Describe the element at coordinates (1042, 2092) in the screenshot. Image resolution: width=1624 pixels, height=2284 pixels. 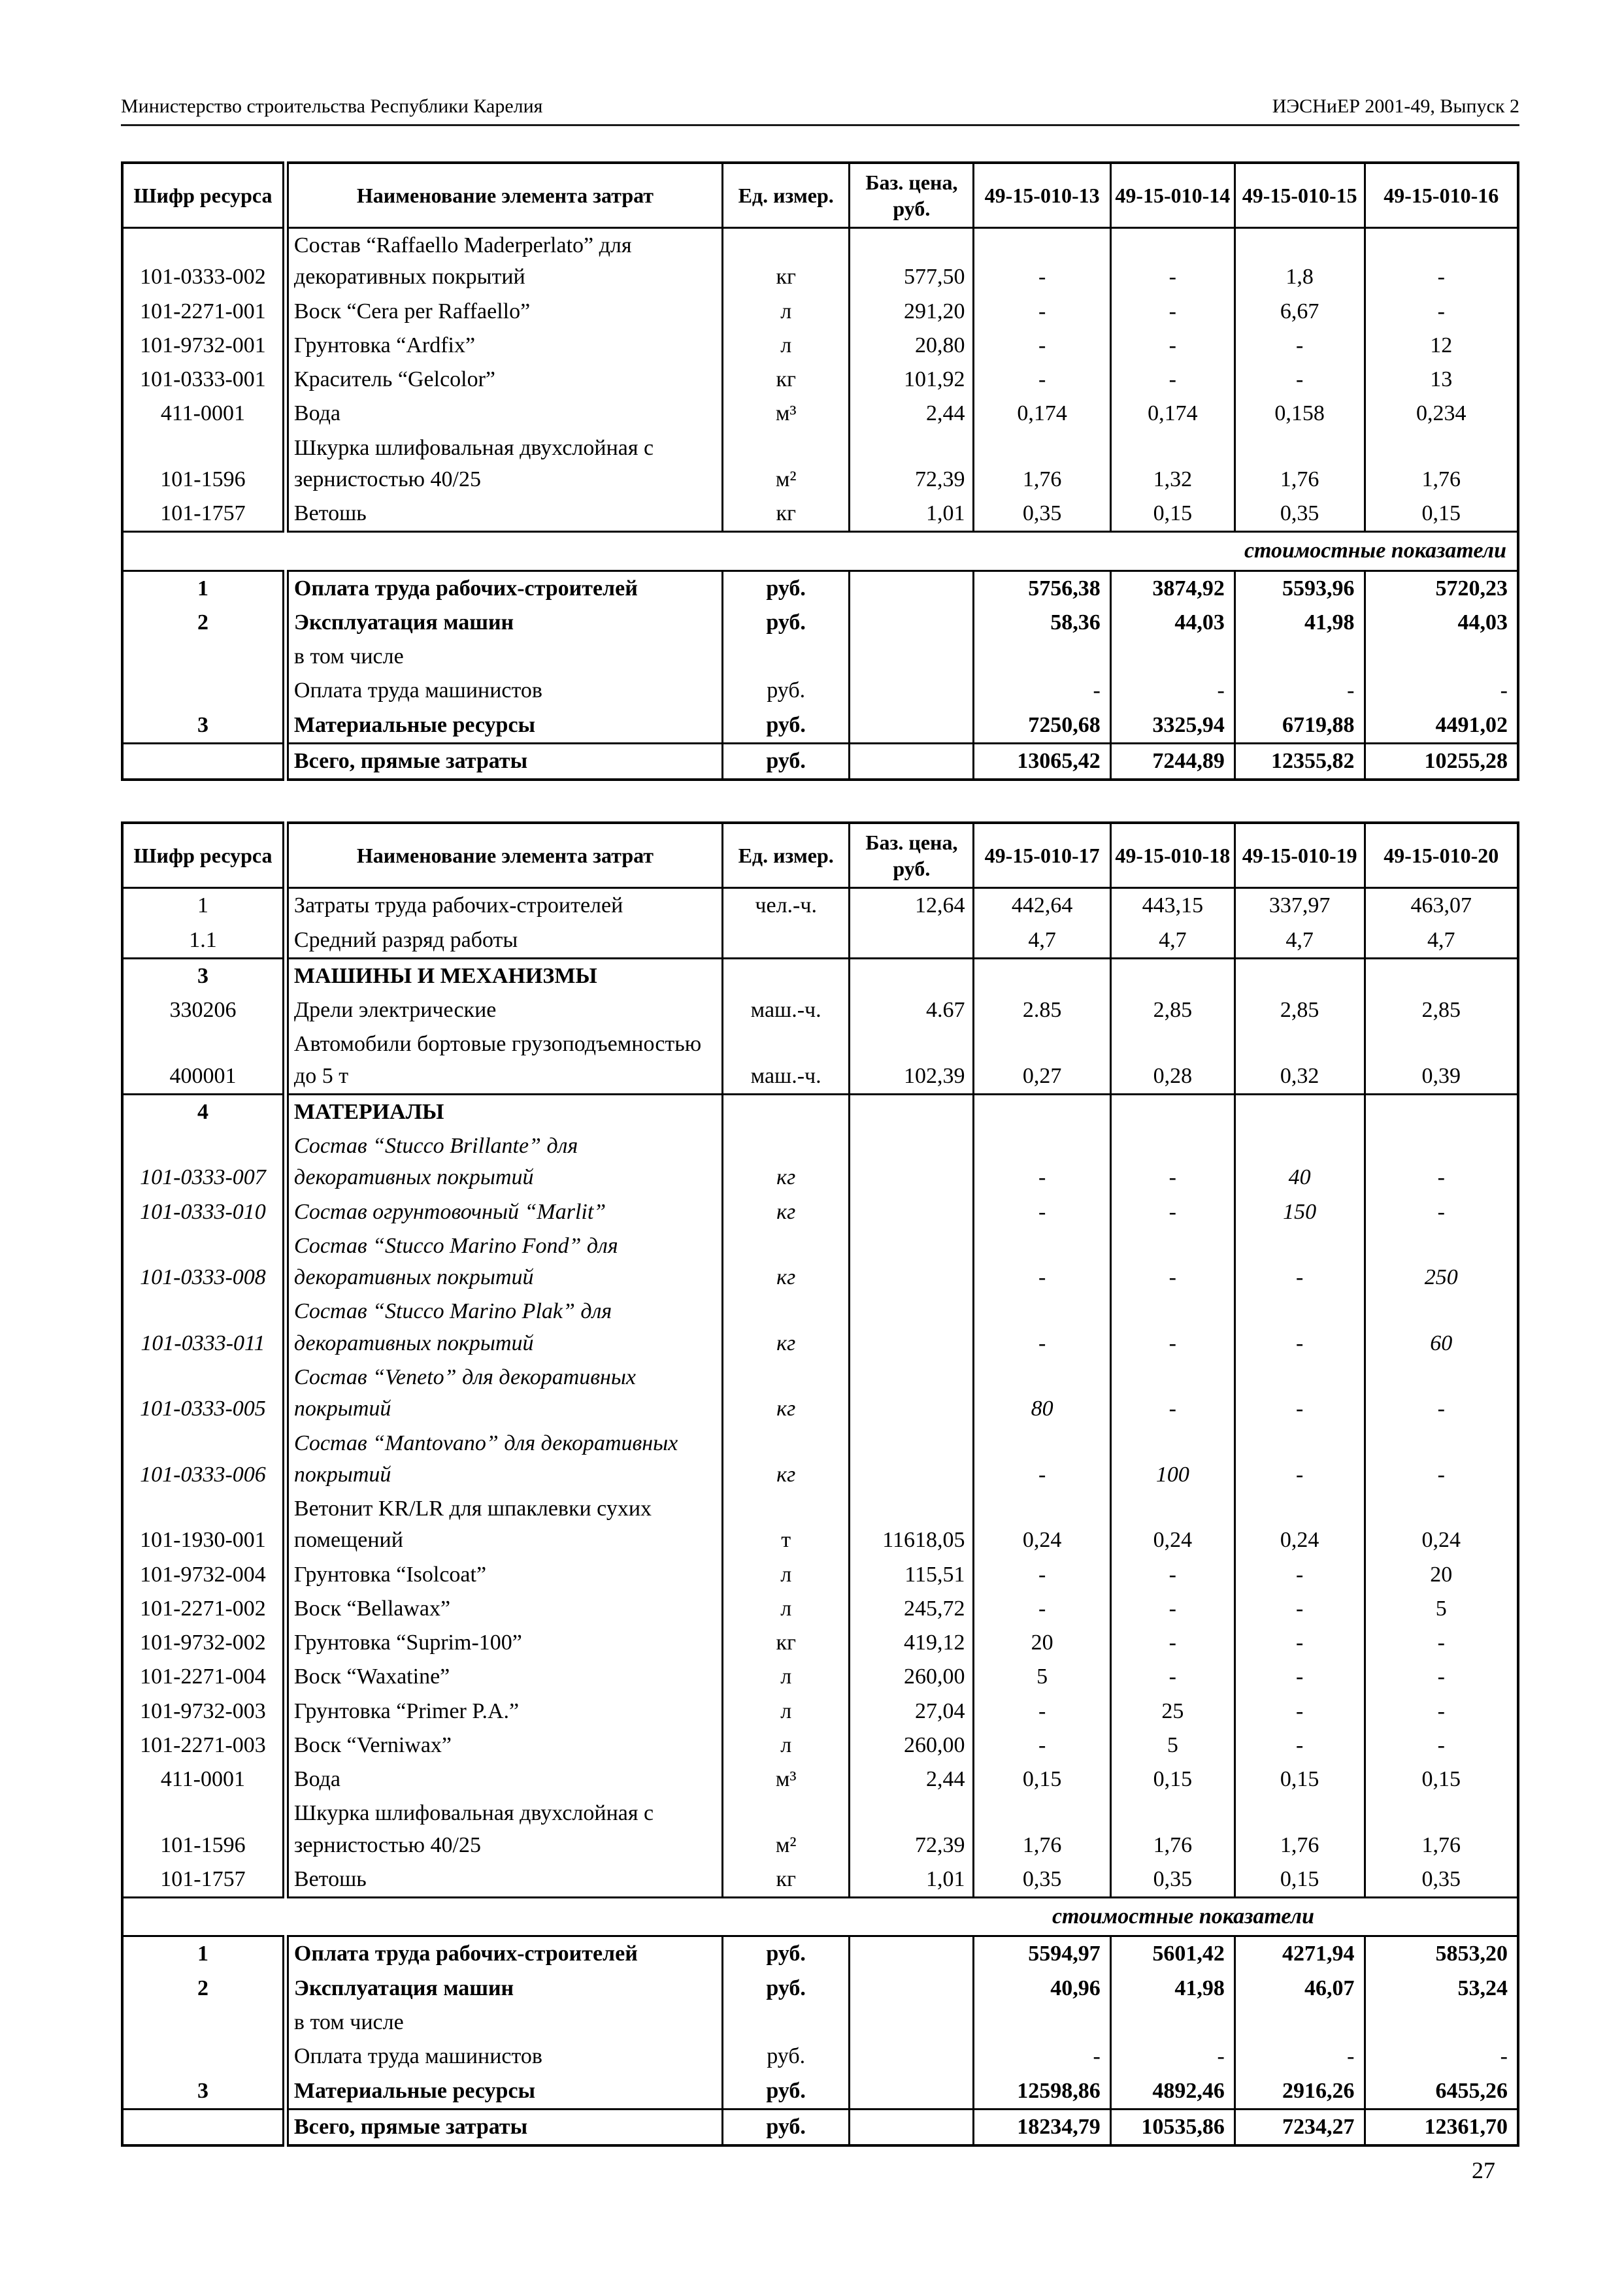
I see `cell-value: 12598,86` at that location.